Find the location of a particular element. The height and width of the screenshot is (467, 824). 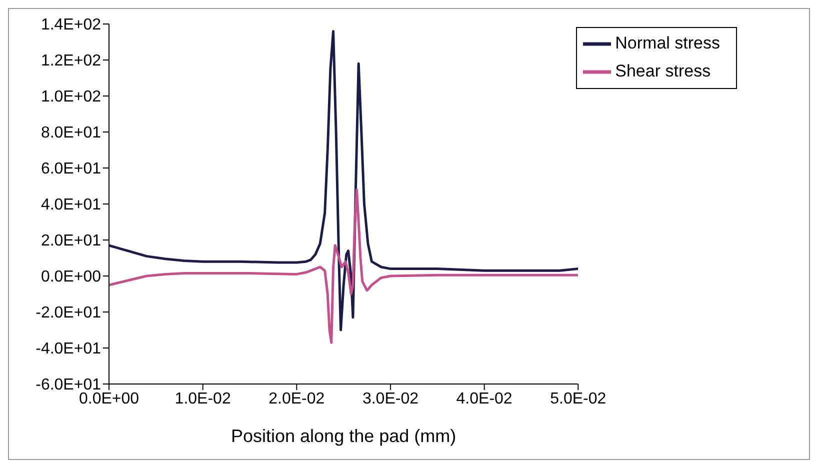

x-tick-label: 3.0E-02 is located at coordinates (390, 399).